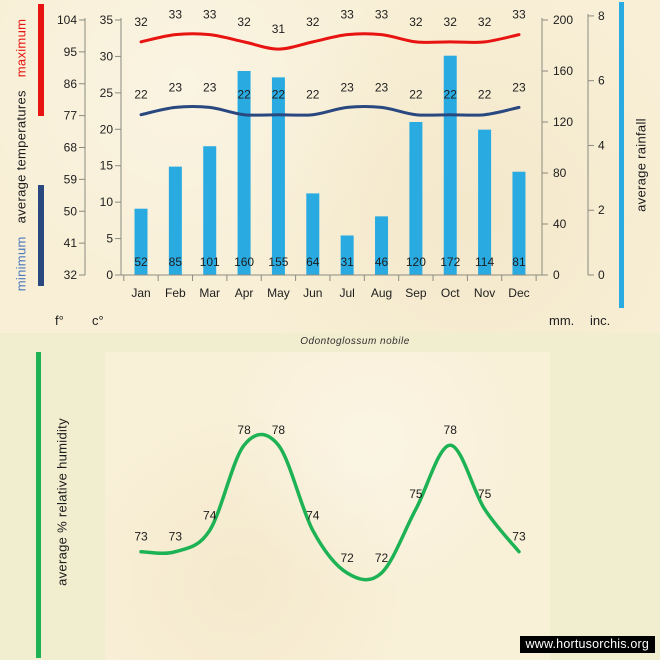 This screenshot has width=660, height=660. What do you see at coordinates (347, 255) in the screenshot?
I see `rainfall-bar-jul` at bounding box center [347, 255].